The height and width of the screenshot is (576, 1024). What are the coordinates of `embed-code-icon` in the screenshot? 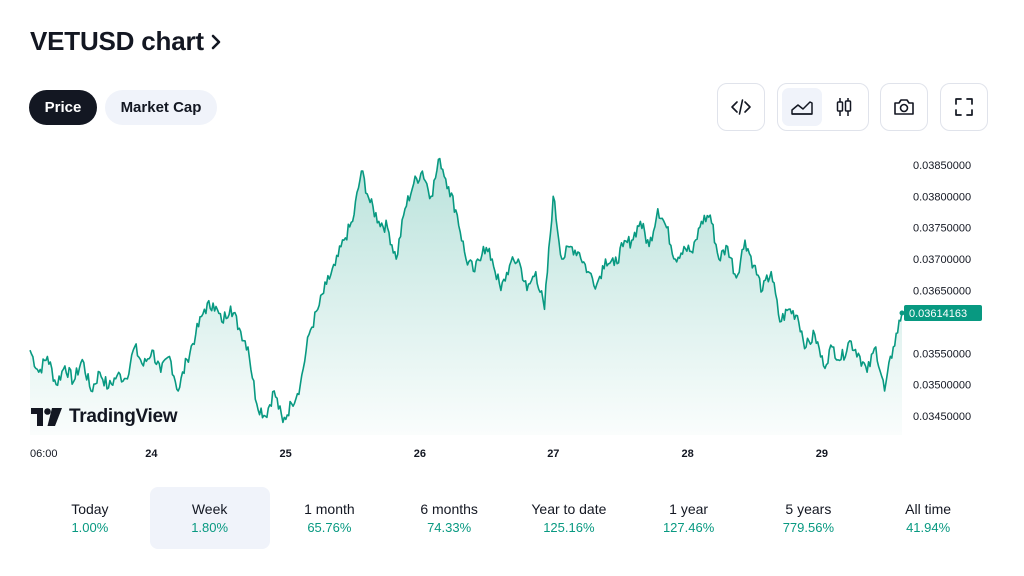 It's located at (741, 107).